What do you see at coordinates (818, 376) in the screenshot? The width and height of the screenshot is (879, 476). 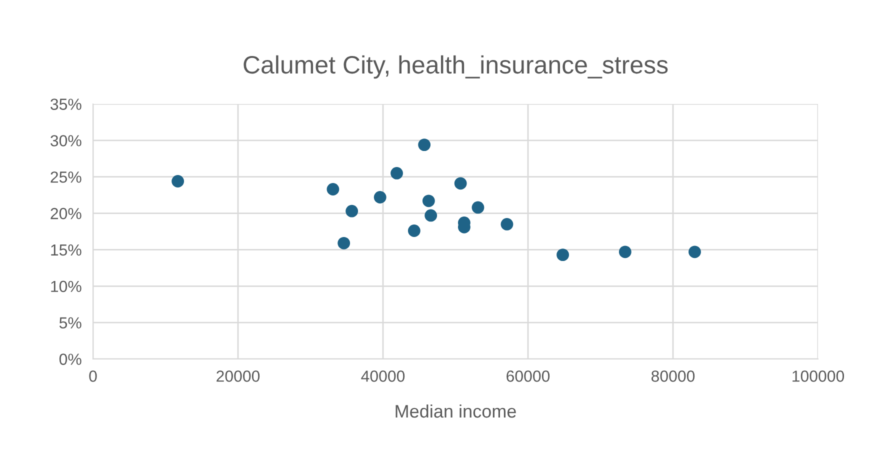 I see `x-tick-label: 100000` at bounding box center [818, 376].